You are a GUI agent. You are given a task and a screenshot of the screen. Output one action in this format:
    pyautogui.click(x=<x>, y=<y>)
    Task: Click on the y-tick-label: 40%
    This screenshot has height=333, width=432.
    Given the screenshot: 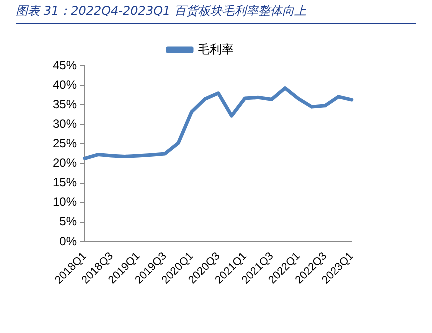 What is the action you would take?
    pyautogui.click(x=65, y=85)
    